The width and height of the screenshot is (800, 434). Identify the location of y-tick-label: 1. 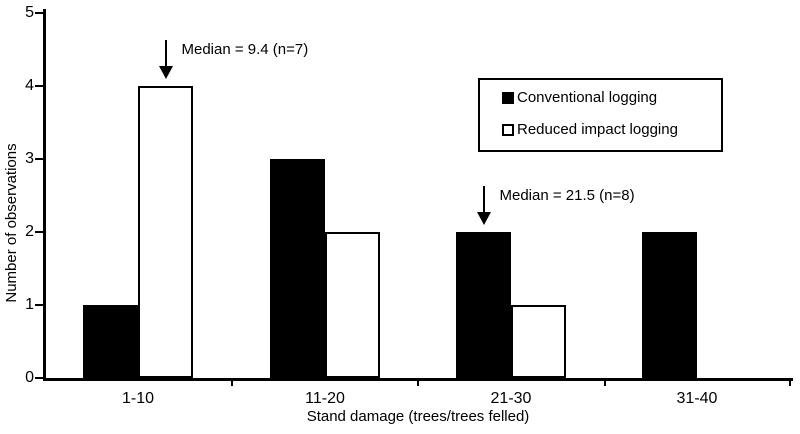
(29, 304).